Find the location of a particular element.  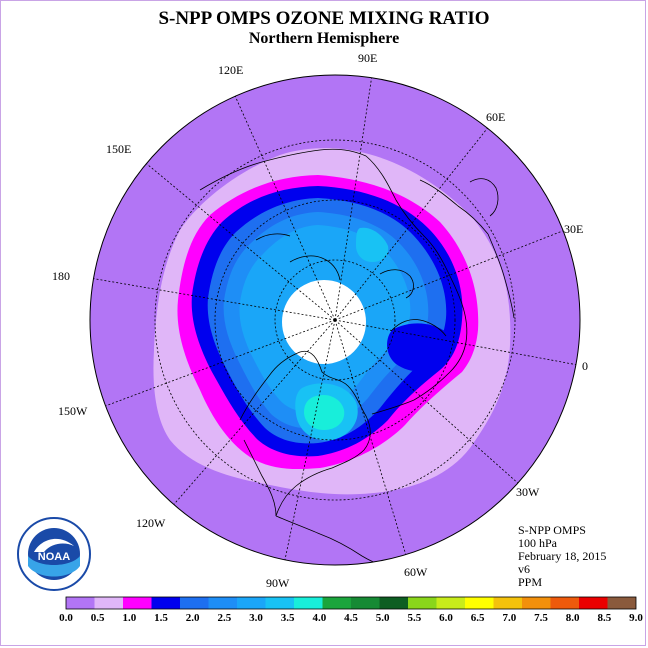

noaa-logo: NOAA is located at coordinates (54, 554).